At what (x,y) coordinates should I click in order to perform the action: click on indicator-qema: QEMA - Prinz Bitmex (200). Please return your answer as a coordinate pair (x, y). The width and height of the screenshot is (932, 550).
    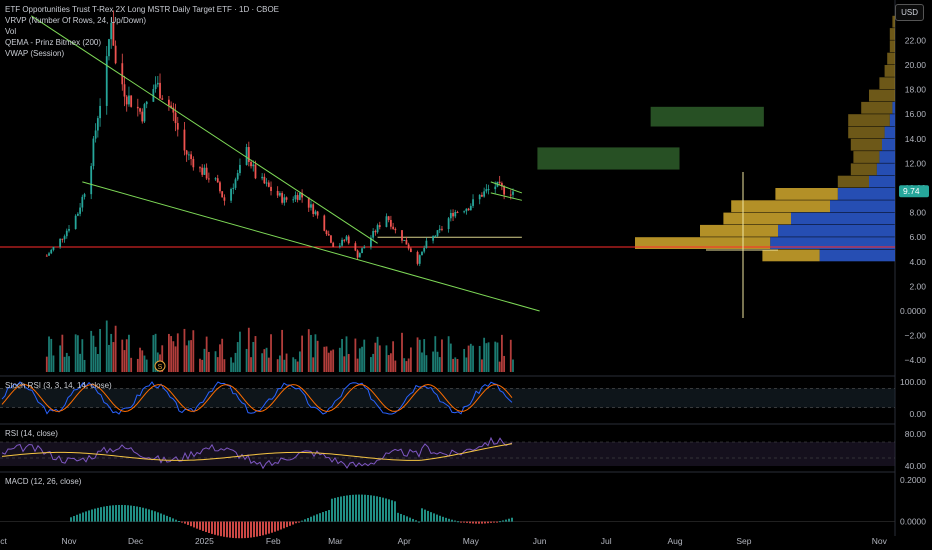
    Looking at the image, I should click on (53, 42).